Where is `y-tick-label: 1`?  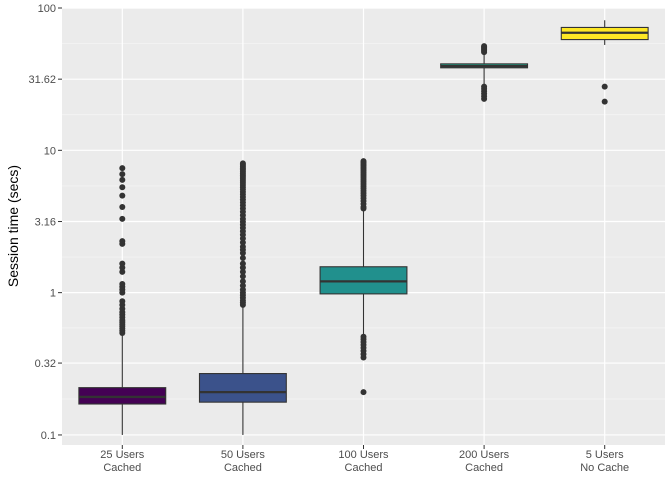
y-tick-label: 1 is located at coordinates (53, 294).